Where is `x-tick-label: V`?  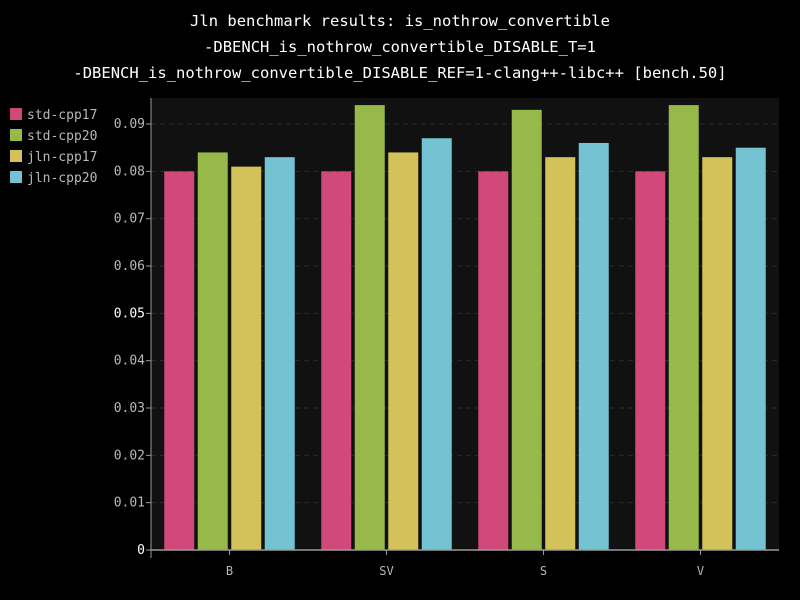 x-tick-label: V is located at coordinates (700, 571).